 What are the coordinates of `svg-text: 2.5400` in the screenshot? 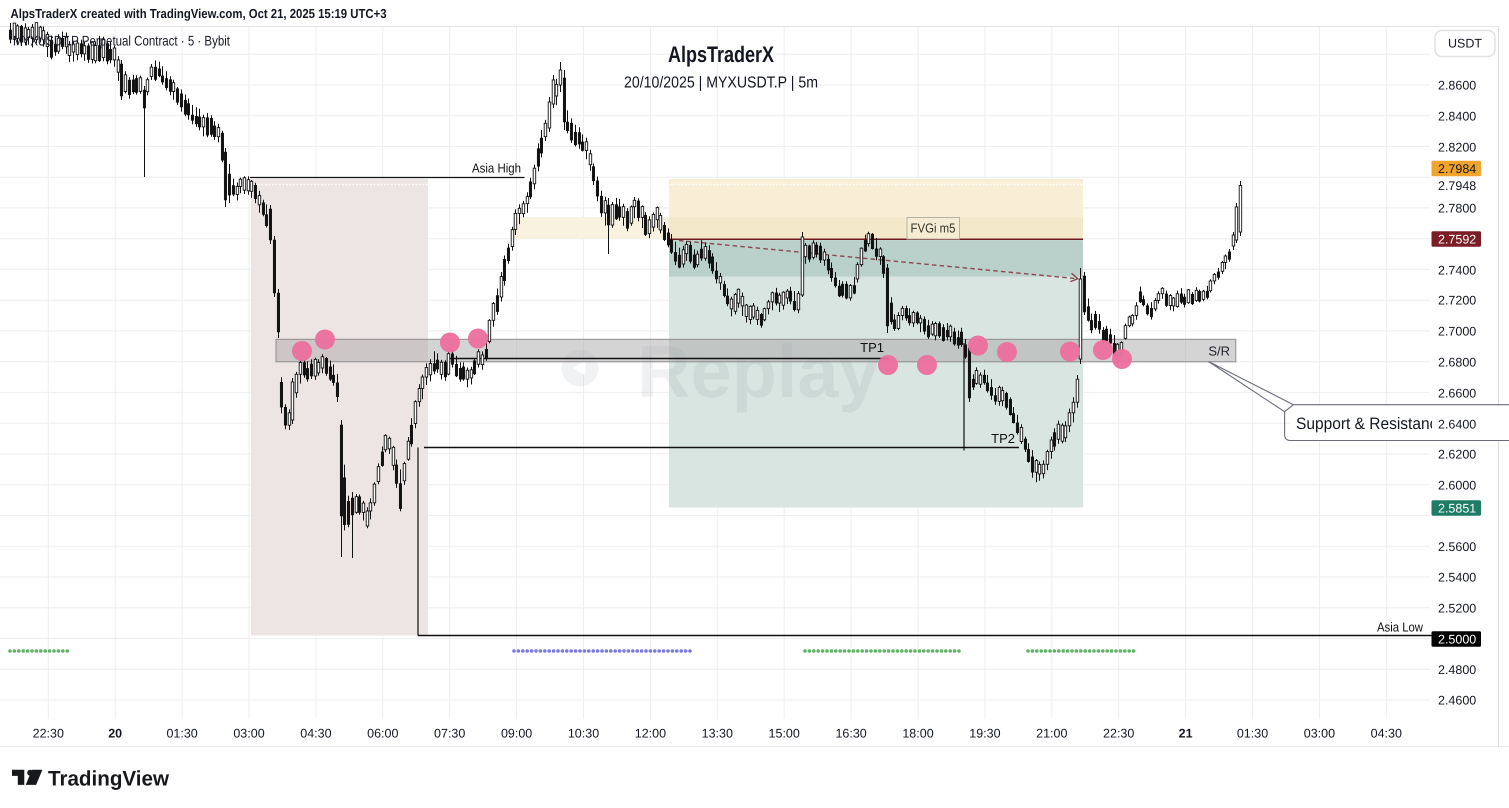 It's located at (1457, 578).